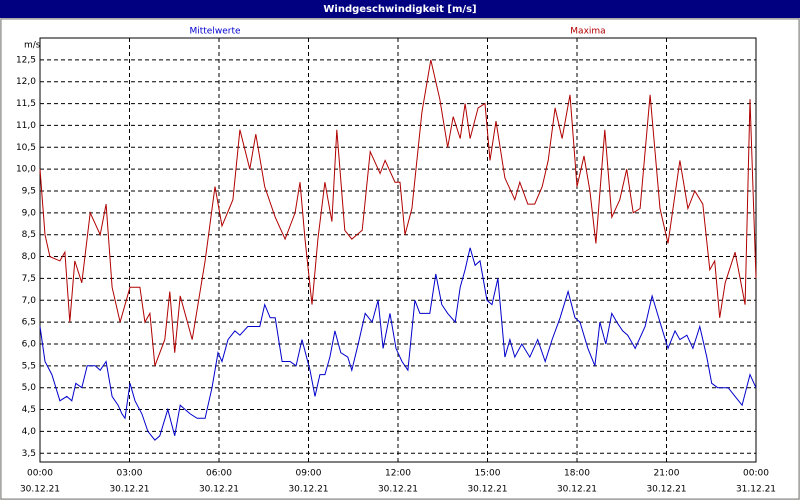 This screenshot has height=500, width=800. What do you see at coordinates (756, 490) in the screenshot?
I see `x-tick-date: 31.12.21` at bounding box center [756, 490].